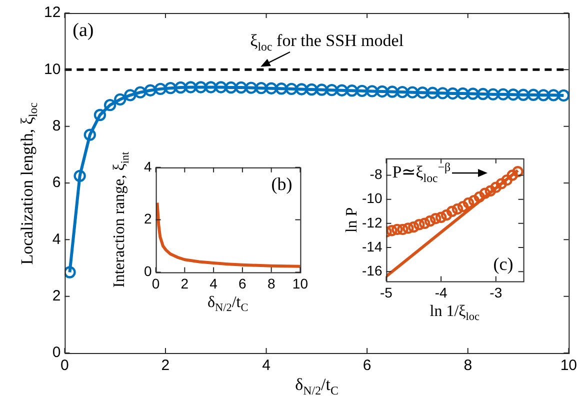 The width and height of the screenshot is (581, 419). Describe the element at coordinates (372, 198) in the screenshot. I see `y-tick-label: -10` at that location.